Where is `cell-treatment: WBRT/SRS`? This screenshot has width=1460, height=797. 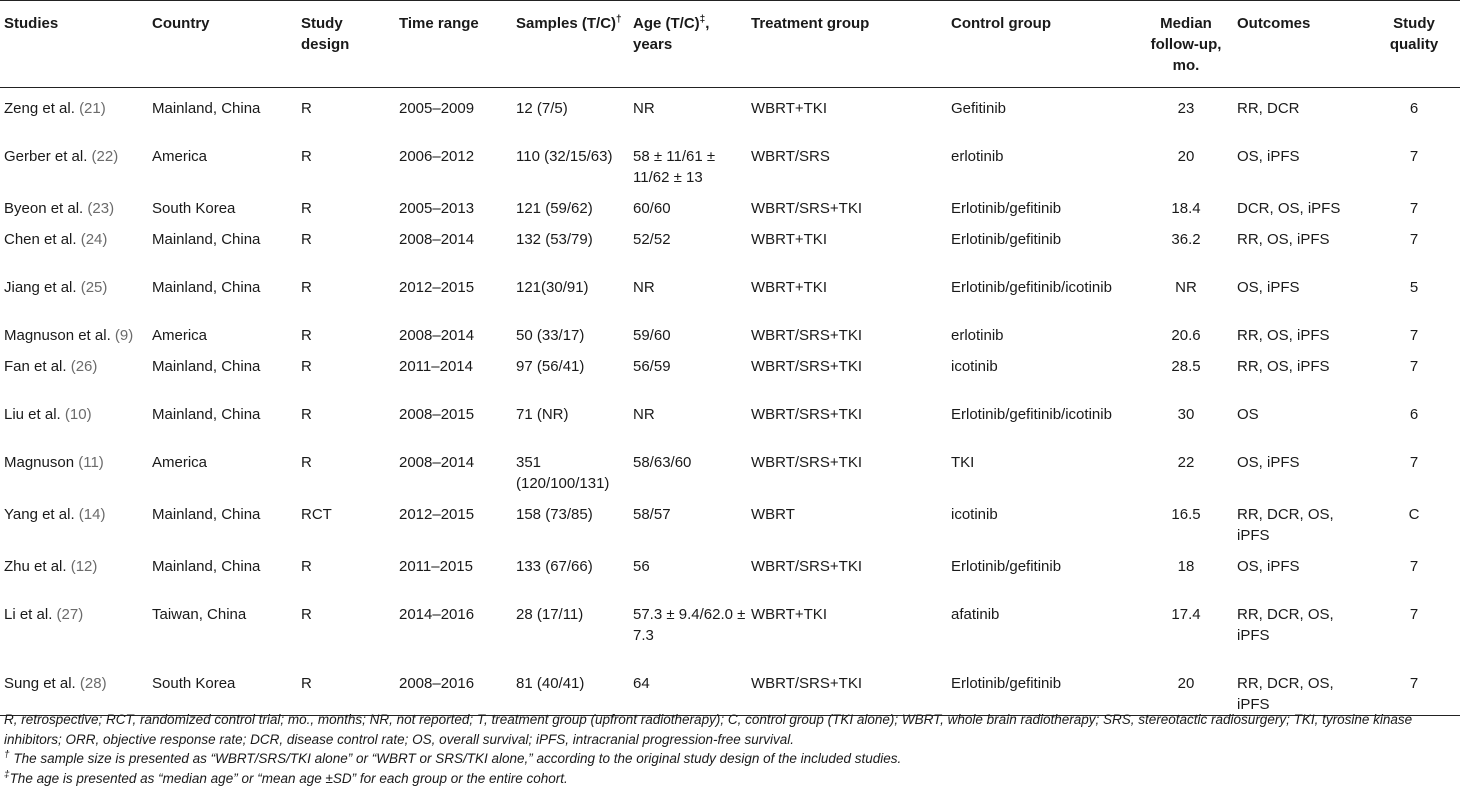 cell-treatment: WBRT/SRS is located at coordinates (790, 156).